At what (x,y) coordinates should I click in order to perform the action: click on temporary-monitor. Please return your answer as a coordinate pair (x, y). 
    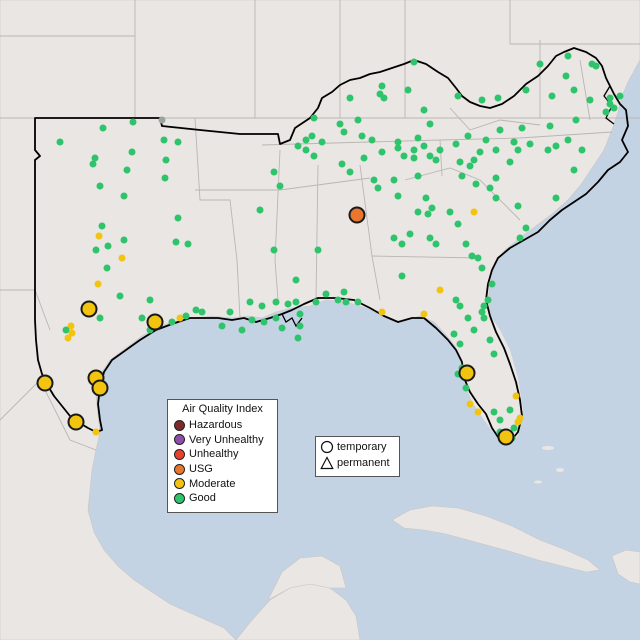
    Looking at the image, I should click on (155, 322).